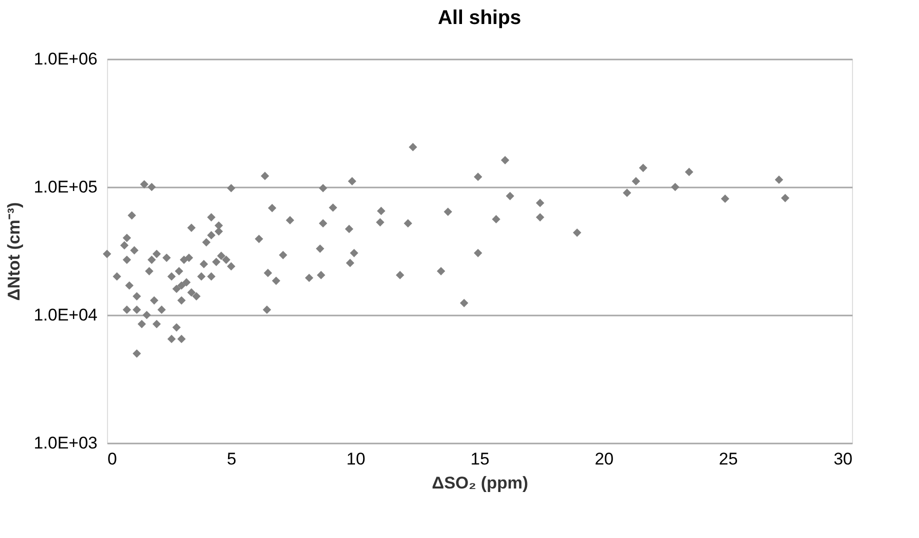  What do you see at coordinates (480, 18) in the screenshot?
I see `chart-title: All ships` at bounding box center [480, 18].